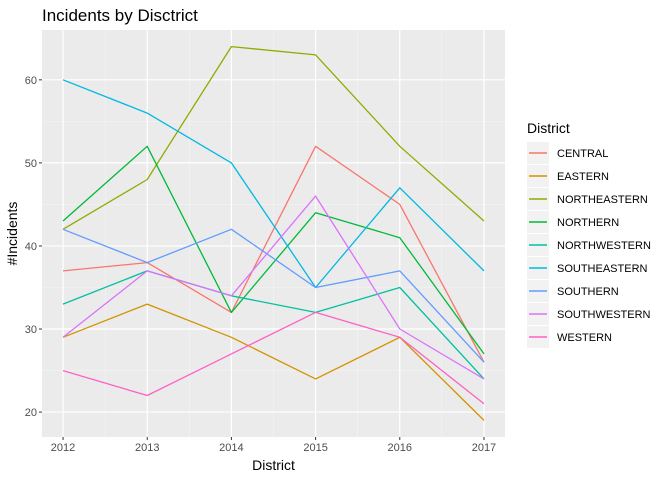 The image size is (672, 480). I want to click on x-axis-title: District, so click(273, 465).